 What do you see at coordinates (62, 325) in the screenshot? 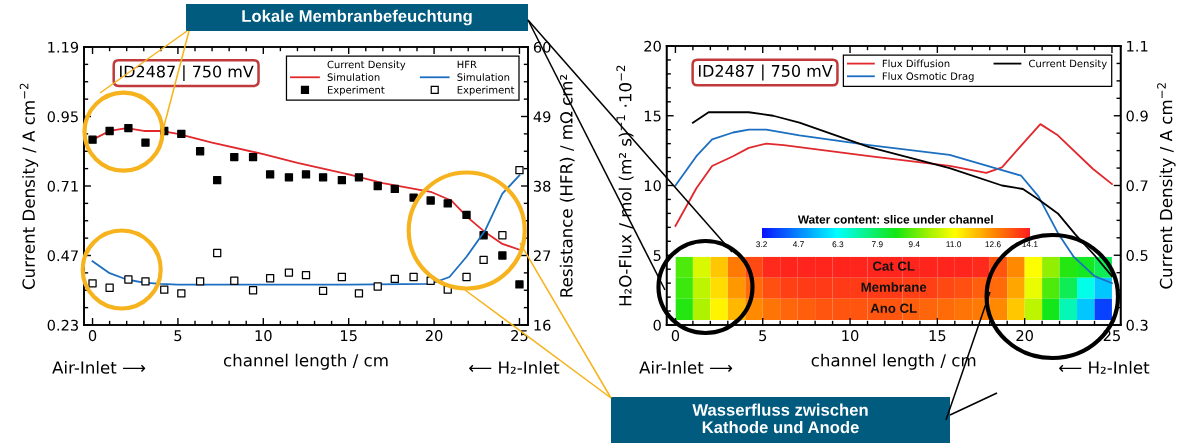
I see `y-tick-label: 0.23` at bounding box center [62, 325].